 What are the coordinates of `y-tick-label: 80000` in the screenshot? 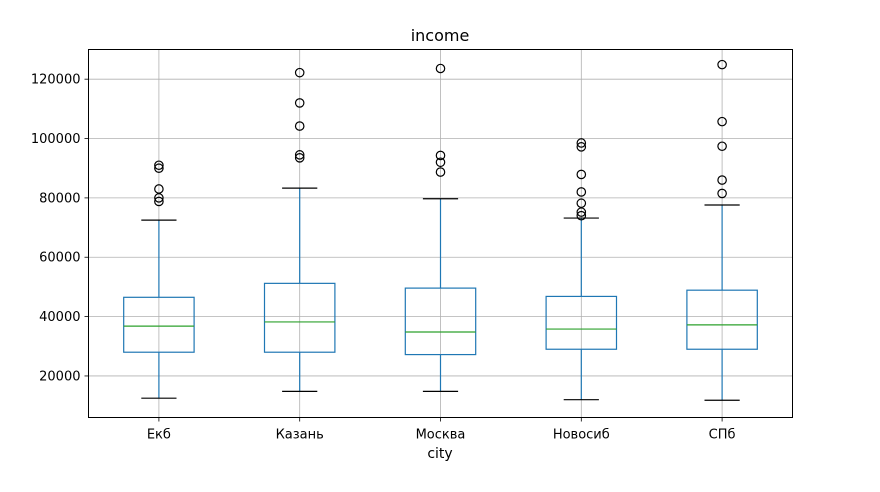 It's located at (59, 198).